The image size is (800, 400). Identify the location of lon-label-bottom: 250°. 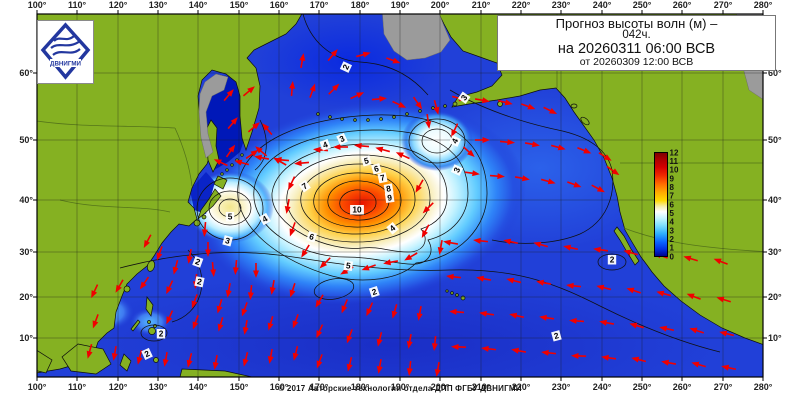
(642, 387).